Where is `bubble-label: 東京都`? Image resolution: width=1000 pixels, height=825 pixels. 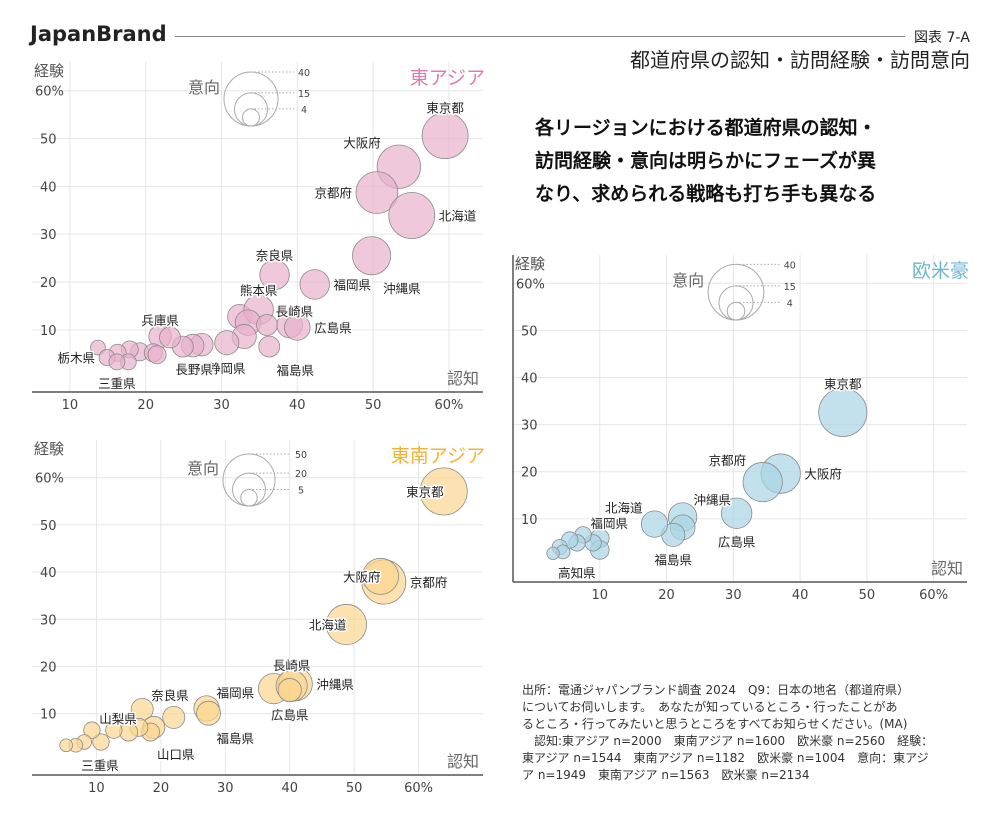 bubble-label: 東京都 is located at coordinates (843, 383).